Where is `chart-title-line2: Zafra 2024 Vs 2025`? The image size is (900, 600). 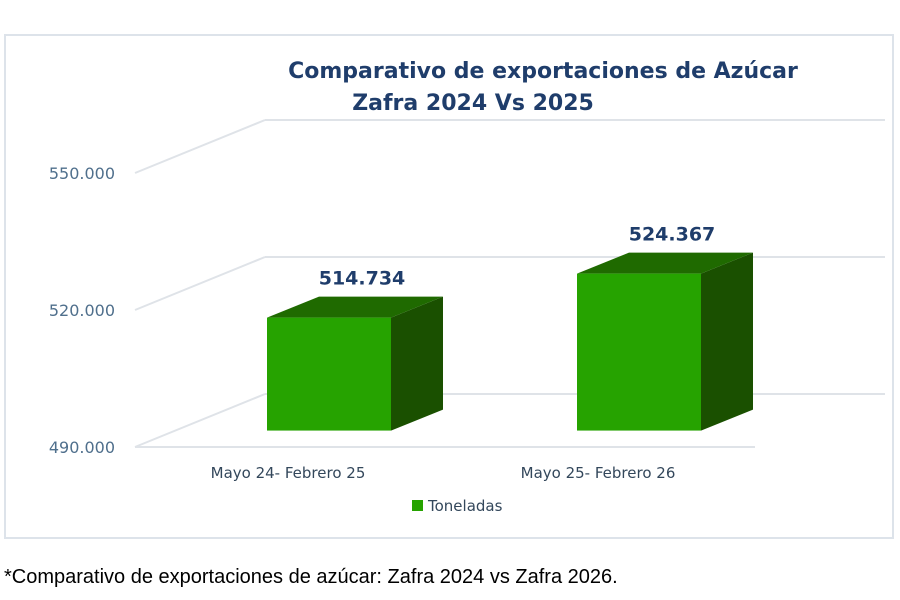
chart-title-line2: Zafra 2024 Vs 2025 is located at coordinates (473, 103).